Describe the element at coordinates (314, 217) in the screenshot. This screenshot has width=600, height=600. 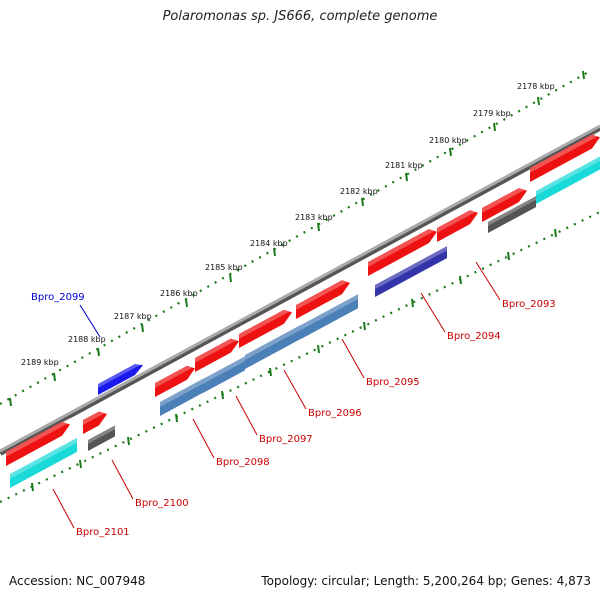
I see `scale-label: 2183 kbp` at that location.